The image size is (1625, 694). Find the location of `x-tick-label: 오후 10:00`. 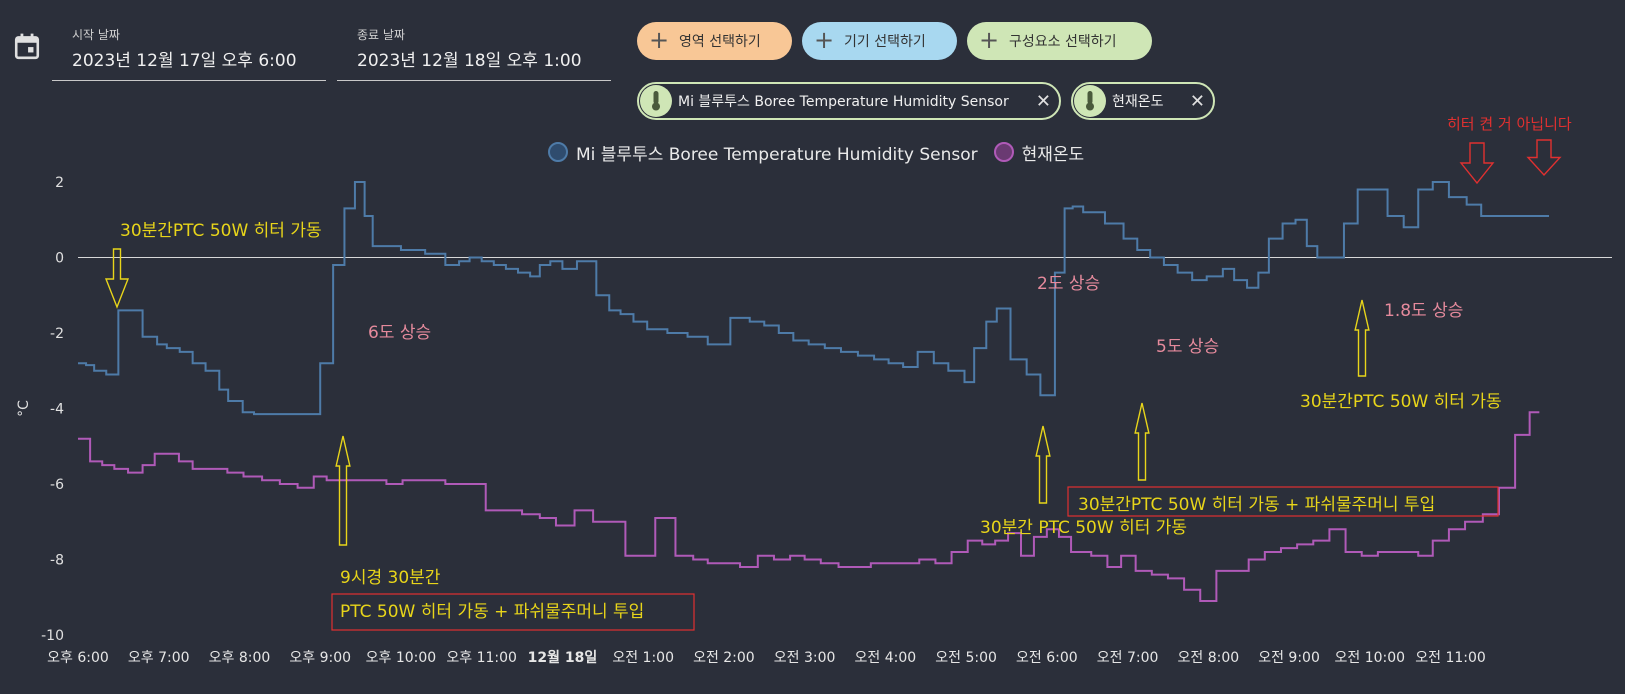

x-tick-label: 오후 10:00 is located at coordinates (401, 658).